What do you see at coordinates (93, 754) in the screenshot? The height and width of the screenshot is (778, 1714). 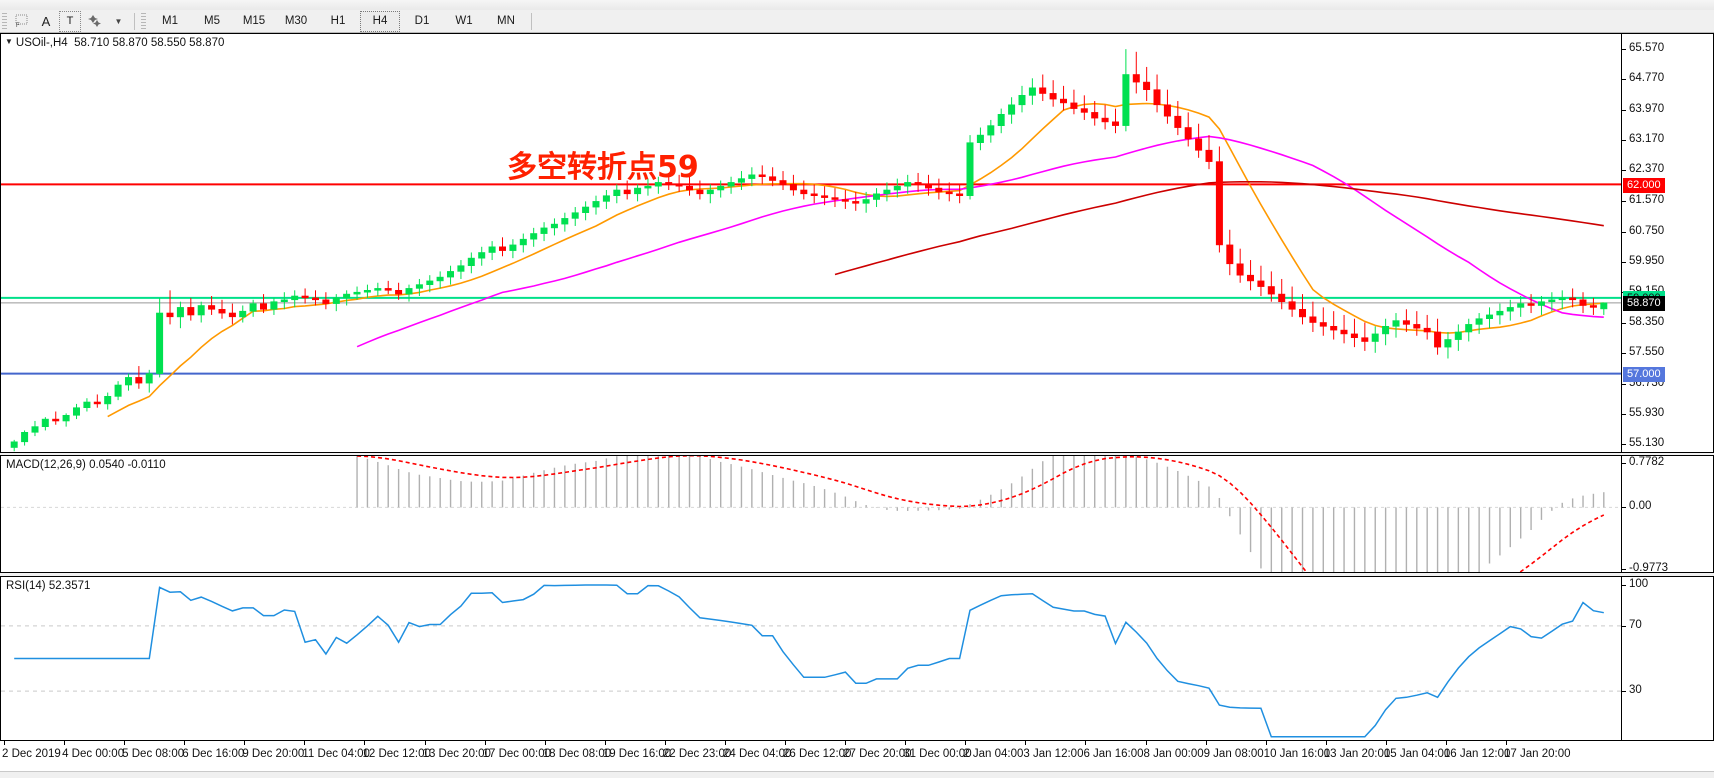 I see `time-tick-label: 4 Dec 00:00` at bounding box center [93, 754].